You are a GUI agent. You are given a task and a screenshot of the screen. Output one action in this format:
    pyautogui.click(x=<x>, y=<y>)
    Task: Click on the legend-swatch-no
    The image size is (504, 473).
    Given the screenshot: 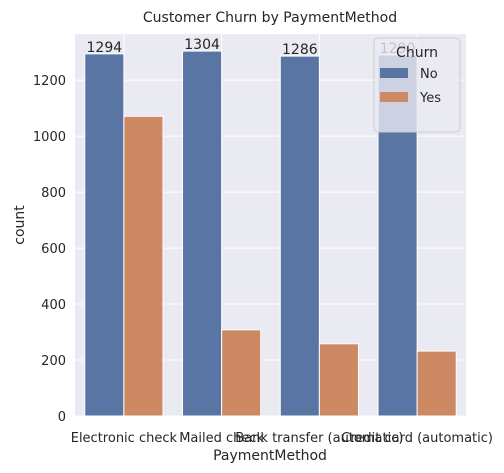 What is the action you would take?
    pyautogui.click(x=394, y=73)
    